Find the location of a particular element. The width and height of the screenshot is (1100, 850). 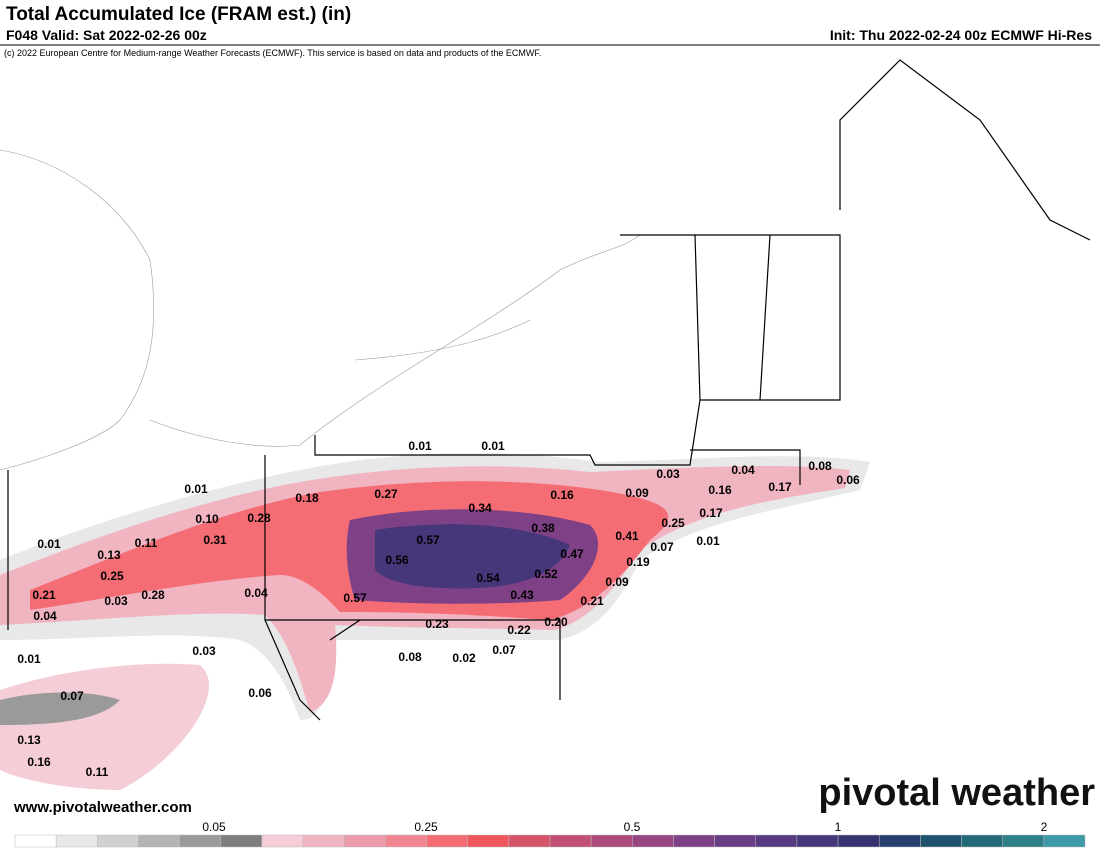

colorbar-tick-label: 0.05 is located at coordinates (214, 827).